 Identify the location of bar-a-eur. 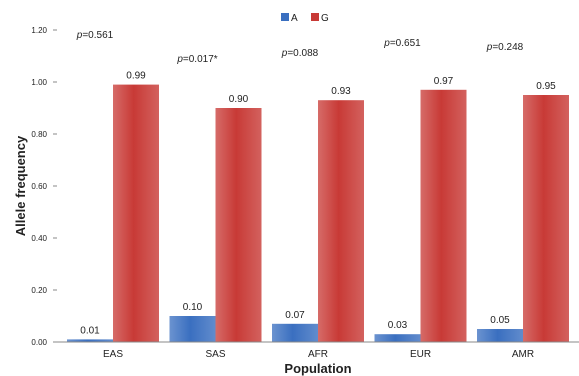
(397, 338).